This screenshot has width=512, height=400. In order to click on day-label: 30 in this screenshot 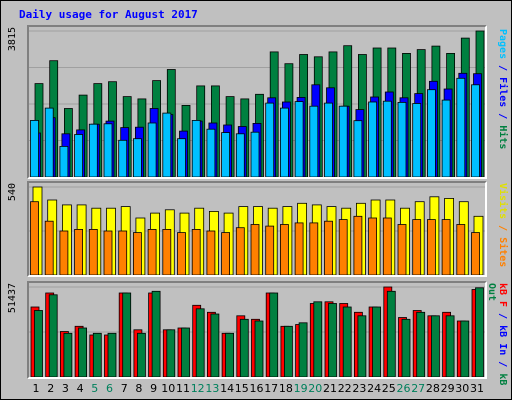, I will do `click(462, 388)`.